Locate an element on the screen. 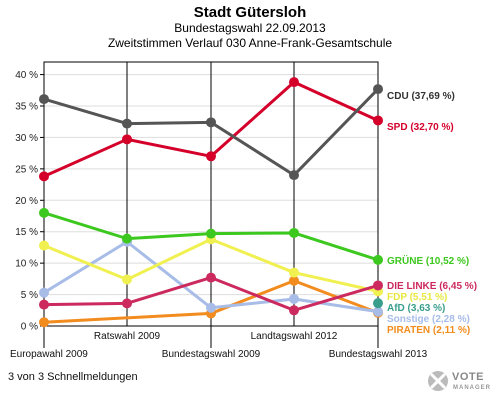 The height and width of the screenshot is (400, 500). end-label: AfD (3,63 %) is located at coordinates (416, 308).